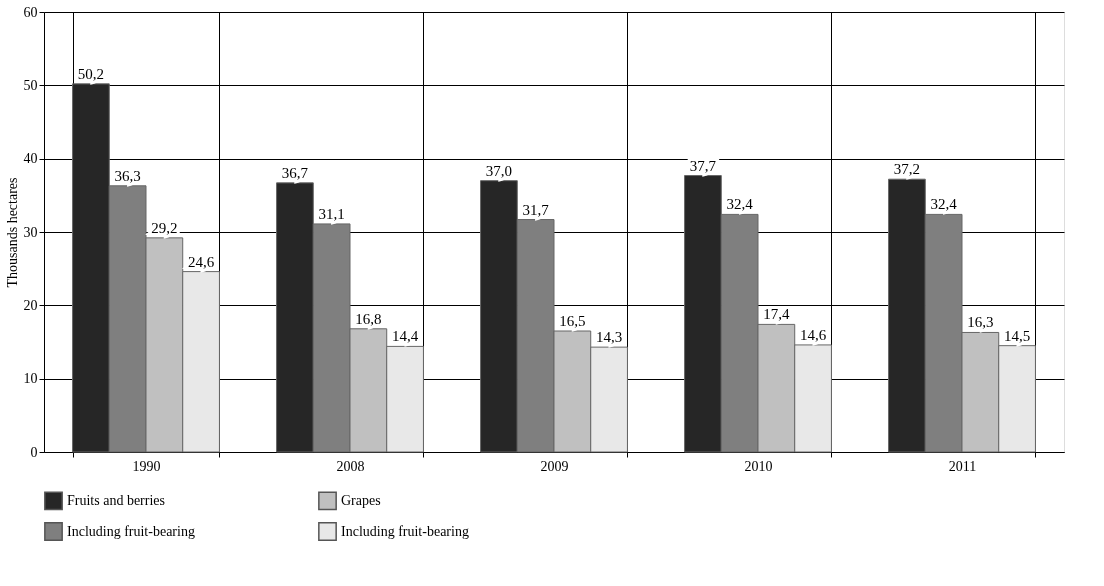 This screenshot has height=586, width=1104. What do you see at coordinates (361, 500) in the screenshot?
I see `legend-label: Grapes` at bounding box center [361, 500].